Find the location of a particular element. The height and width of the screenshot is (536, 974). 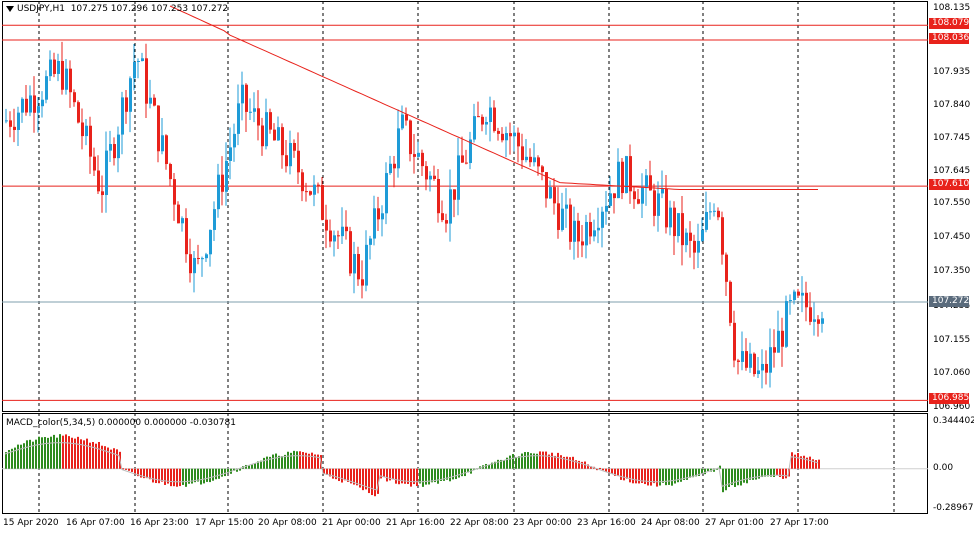

level-price-tag: 107.610 is located at coordinates (949, 184).